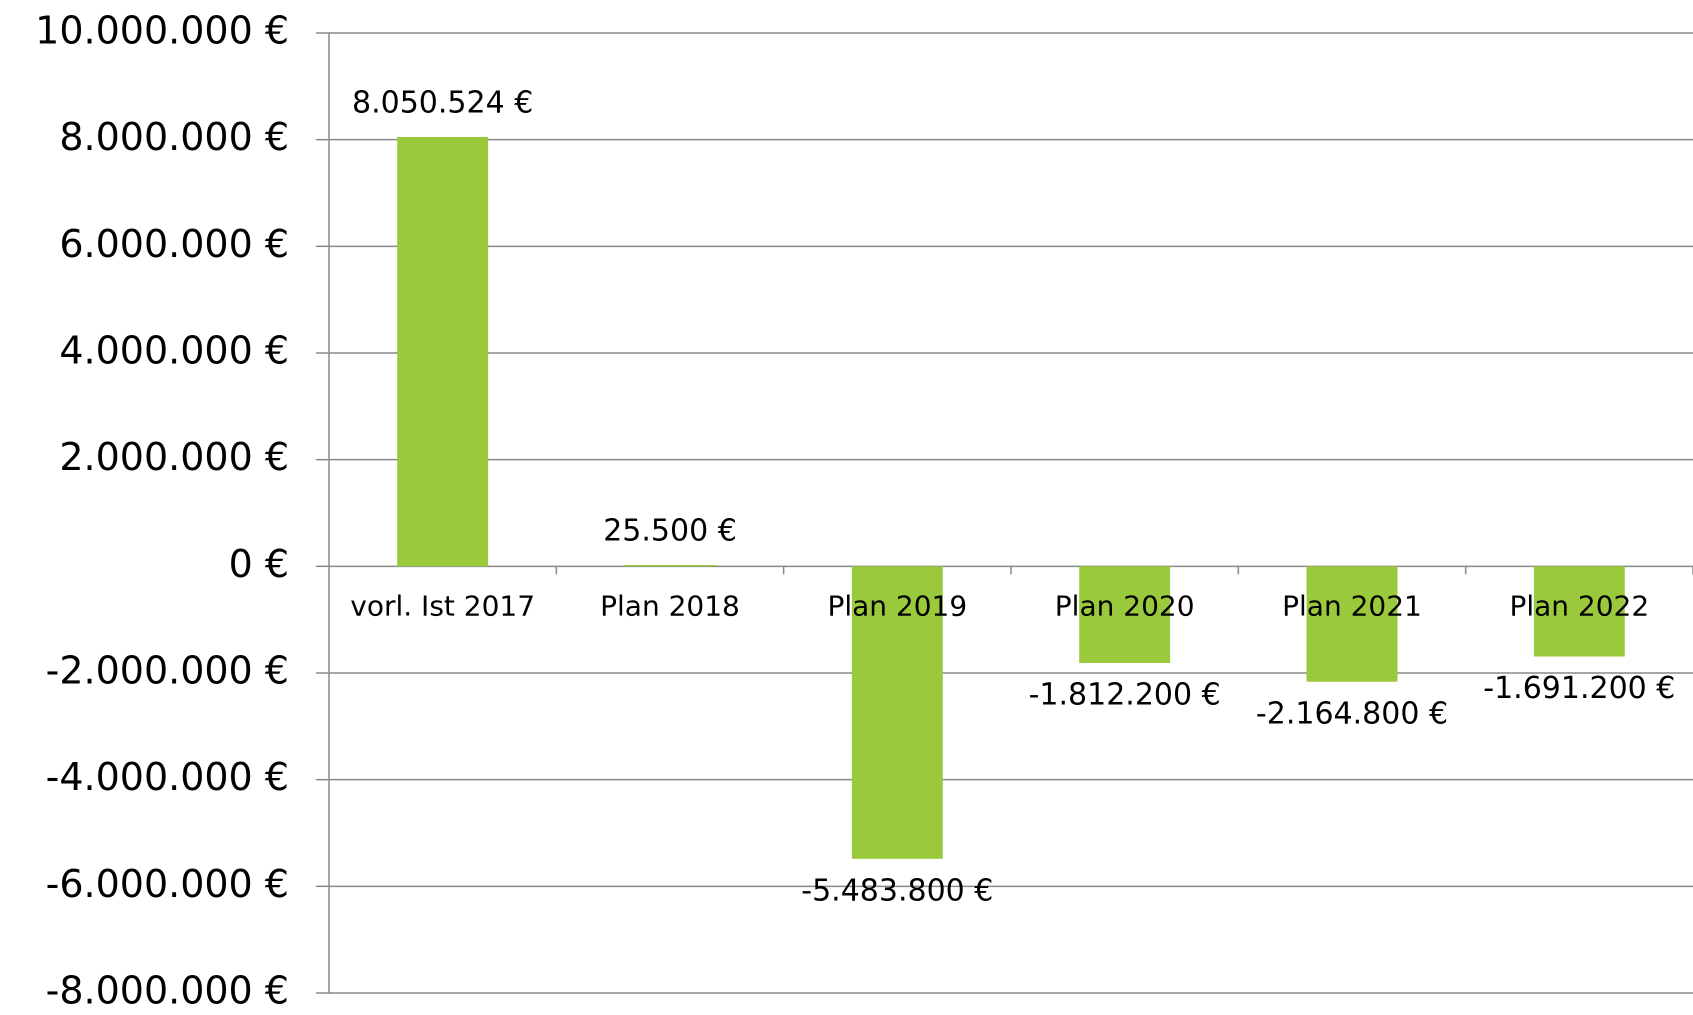 Image resolution: width=1693 pixels, height=1015 pixels. I want to click on y-tick-label: 4.000.000 €, so click(174, 351).